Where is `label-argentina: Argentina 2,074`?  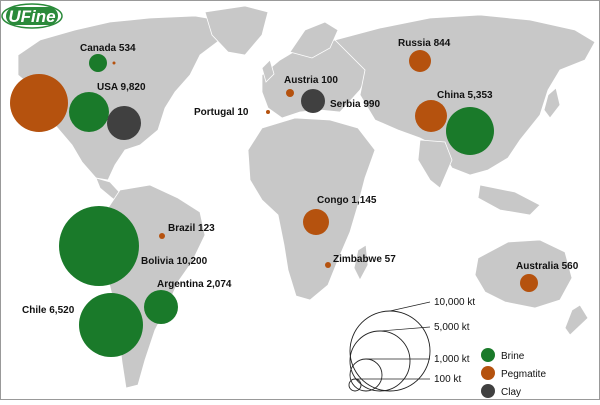
label-argentina: Argentina 2,074 is located at coordinates (194, 284).